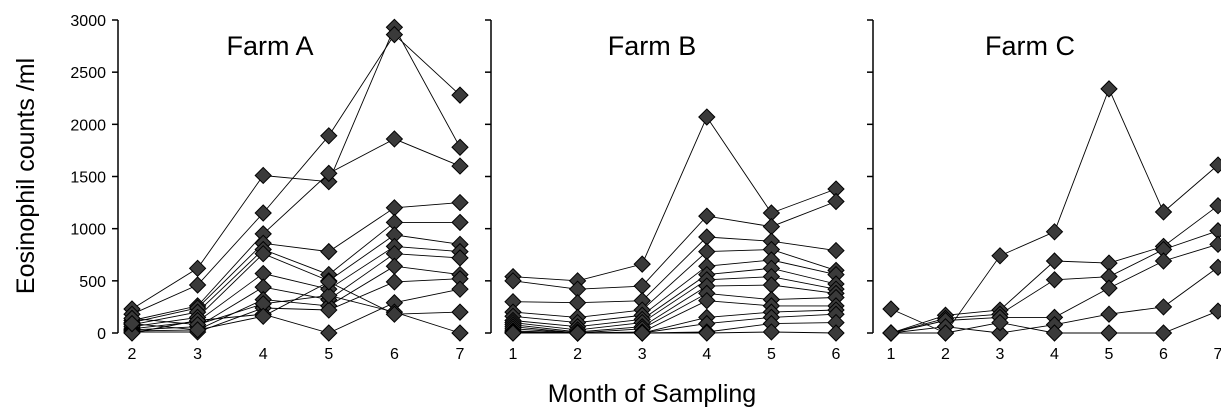 This screenshot has height=413, width=1221. I want to click on x-tick-label: 4, so click(706, 354).